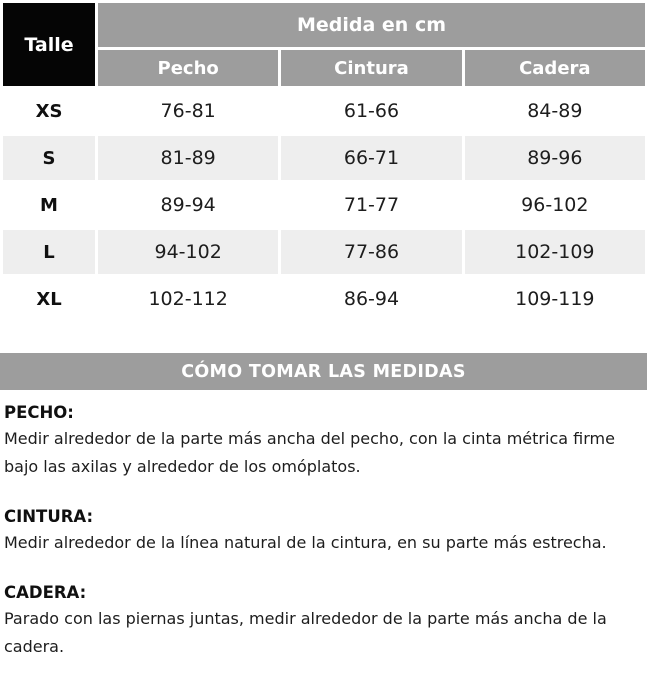  What do you see at coordinates (555, 205) in the screenshot?
I see `row-m-cadera: 96-102` at bounding box center [555, 205].